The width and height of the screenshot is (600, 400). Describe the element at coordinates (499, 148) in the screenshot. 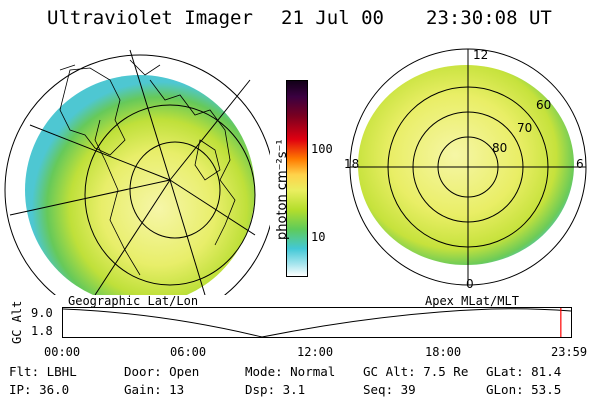

I see `mlat-label-80: 80` at that location.